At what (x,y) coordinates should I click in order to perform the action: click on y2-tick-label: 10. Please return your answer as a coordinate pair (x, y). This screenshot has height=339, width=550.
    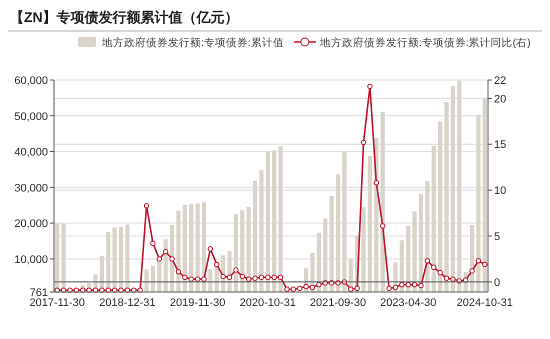
    Looking at the image, I should click on (500, 191).